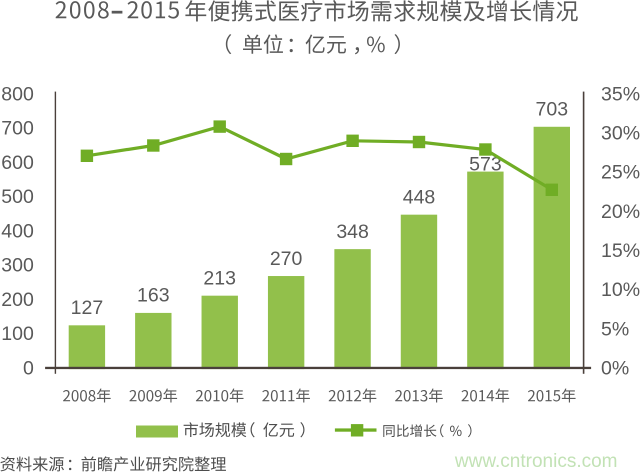 The height and width of the screenshot is (476, 640). I want to click on svg-text: 700, so click(17, 129).